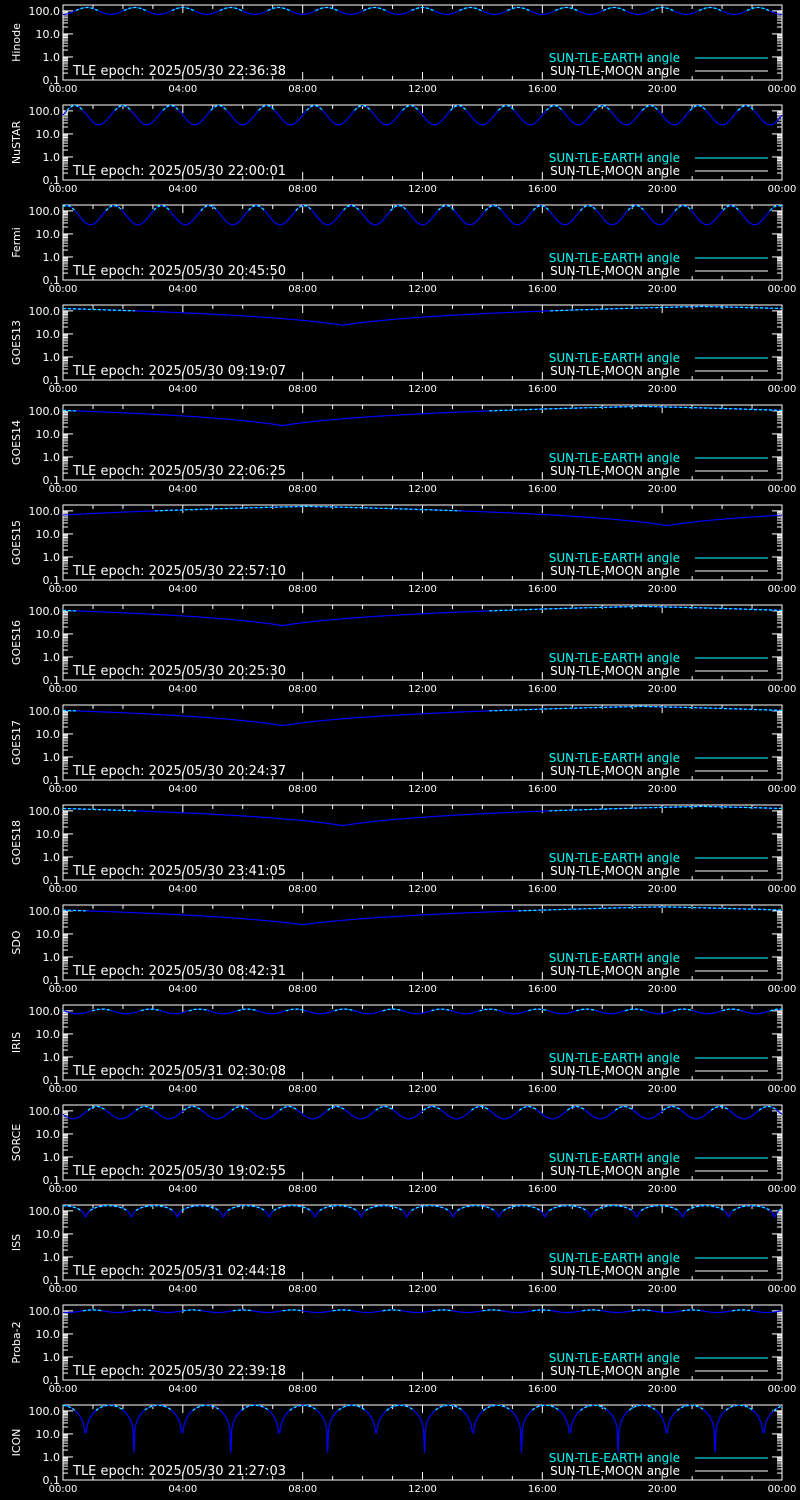 Image resolution: width=800 pixels, height=1500 pixels. I want to click on tle-epoch-text: TLE epoch: 2025/05/30 09:19:07, so click(179, 371).